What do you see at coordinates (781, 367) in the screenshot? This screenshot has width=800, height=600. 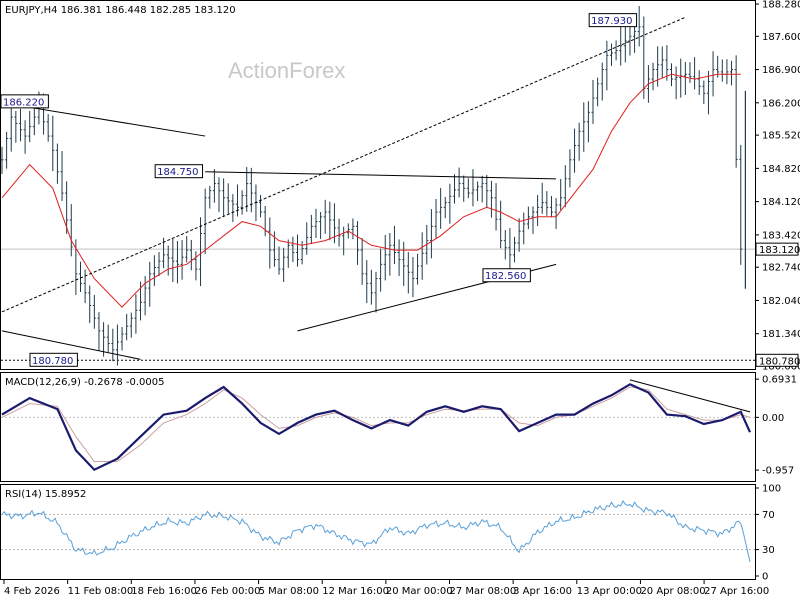 I see `price-ytick-label: 180.660` at bounding box center [781, 367].